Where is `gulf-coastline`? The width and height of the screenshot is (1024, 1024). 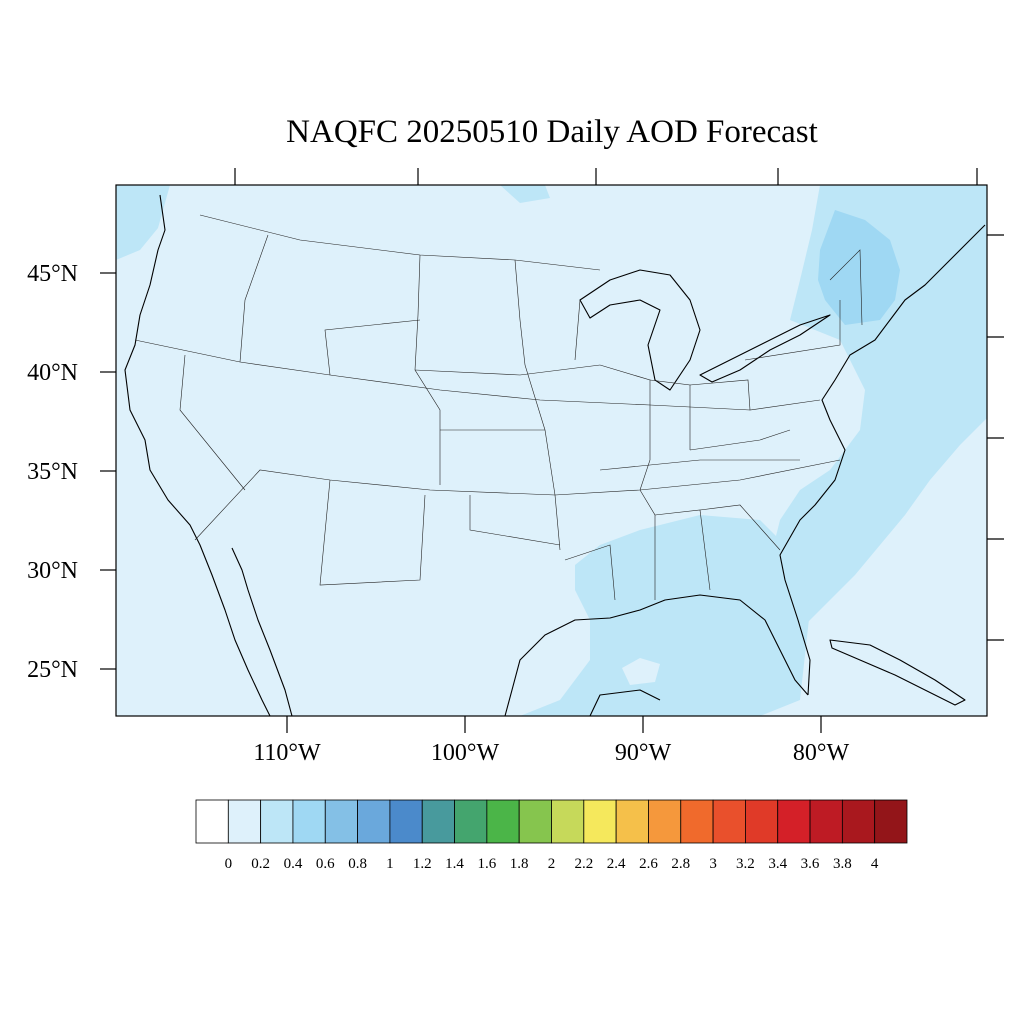 gulf-coastline is located at coordinates (656, 655).